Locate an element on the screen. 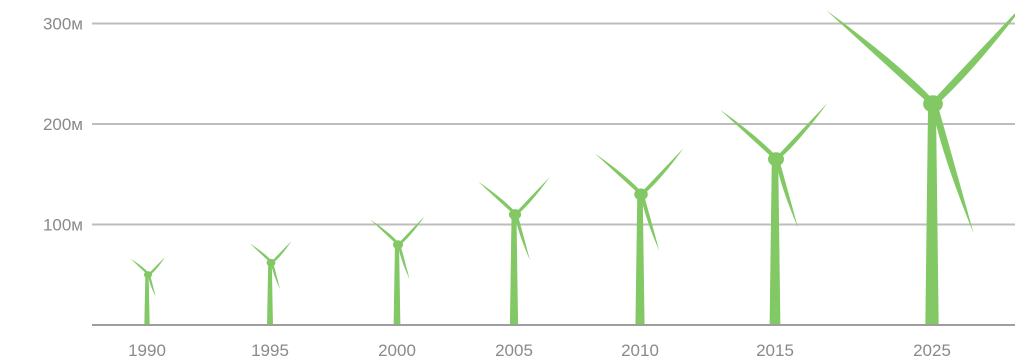  turbine-2005 is located at coordinates (514, 251).